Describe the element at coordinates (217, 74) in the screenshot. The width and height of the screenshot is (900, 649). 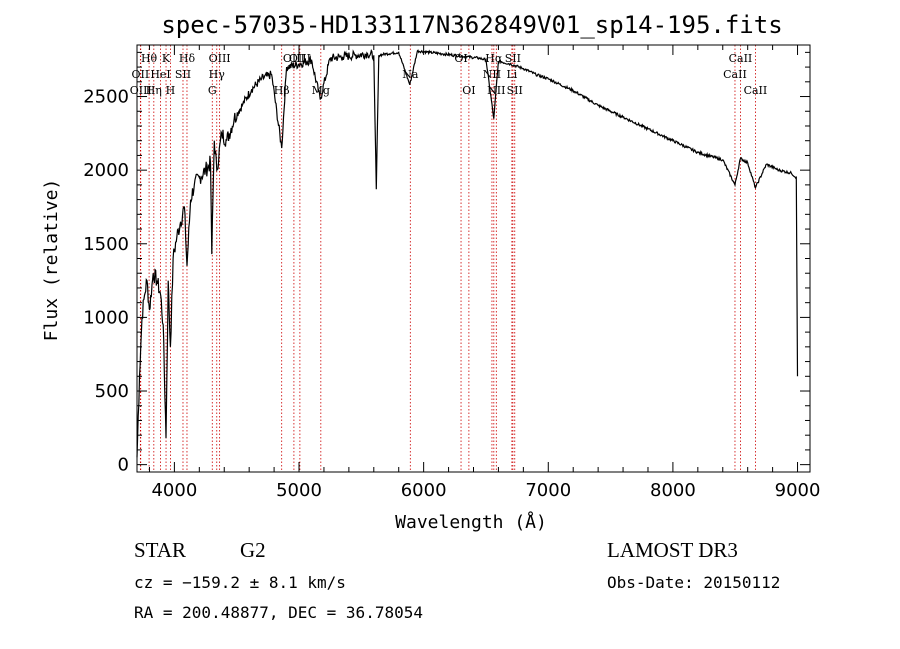
I see `line-label-10: Hγ` at that location.